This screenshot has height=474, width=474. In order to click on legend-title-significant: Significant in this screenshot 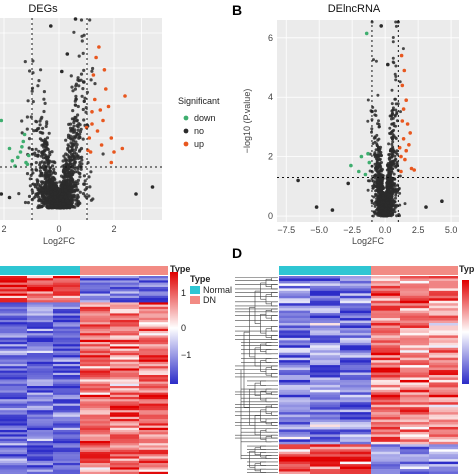, I will do `click(199, 101)`.